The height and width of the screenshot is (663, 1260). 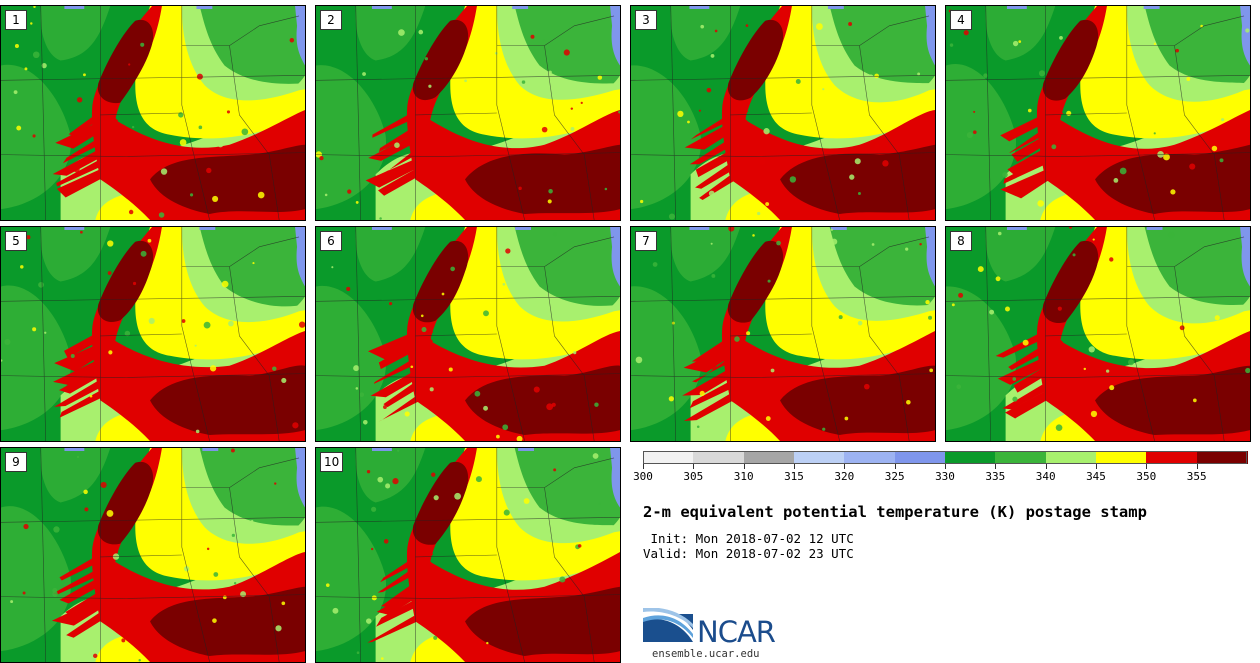 What do you see at coordinates (748, 538) in the screenshot?
I see `init-time: Init: Mon 2018-07-02 12 UTC` at bounding box center [748, 538].